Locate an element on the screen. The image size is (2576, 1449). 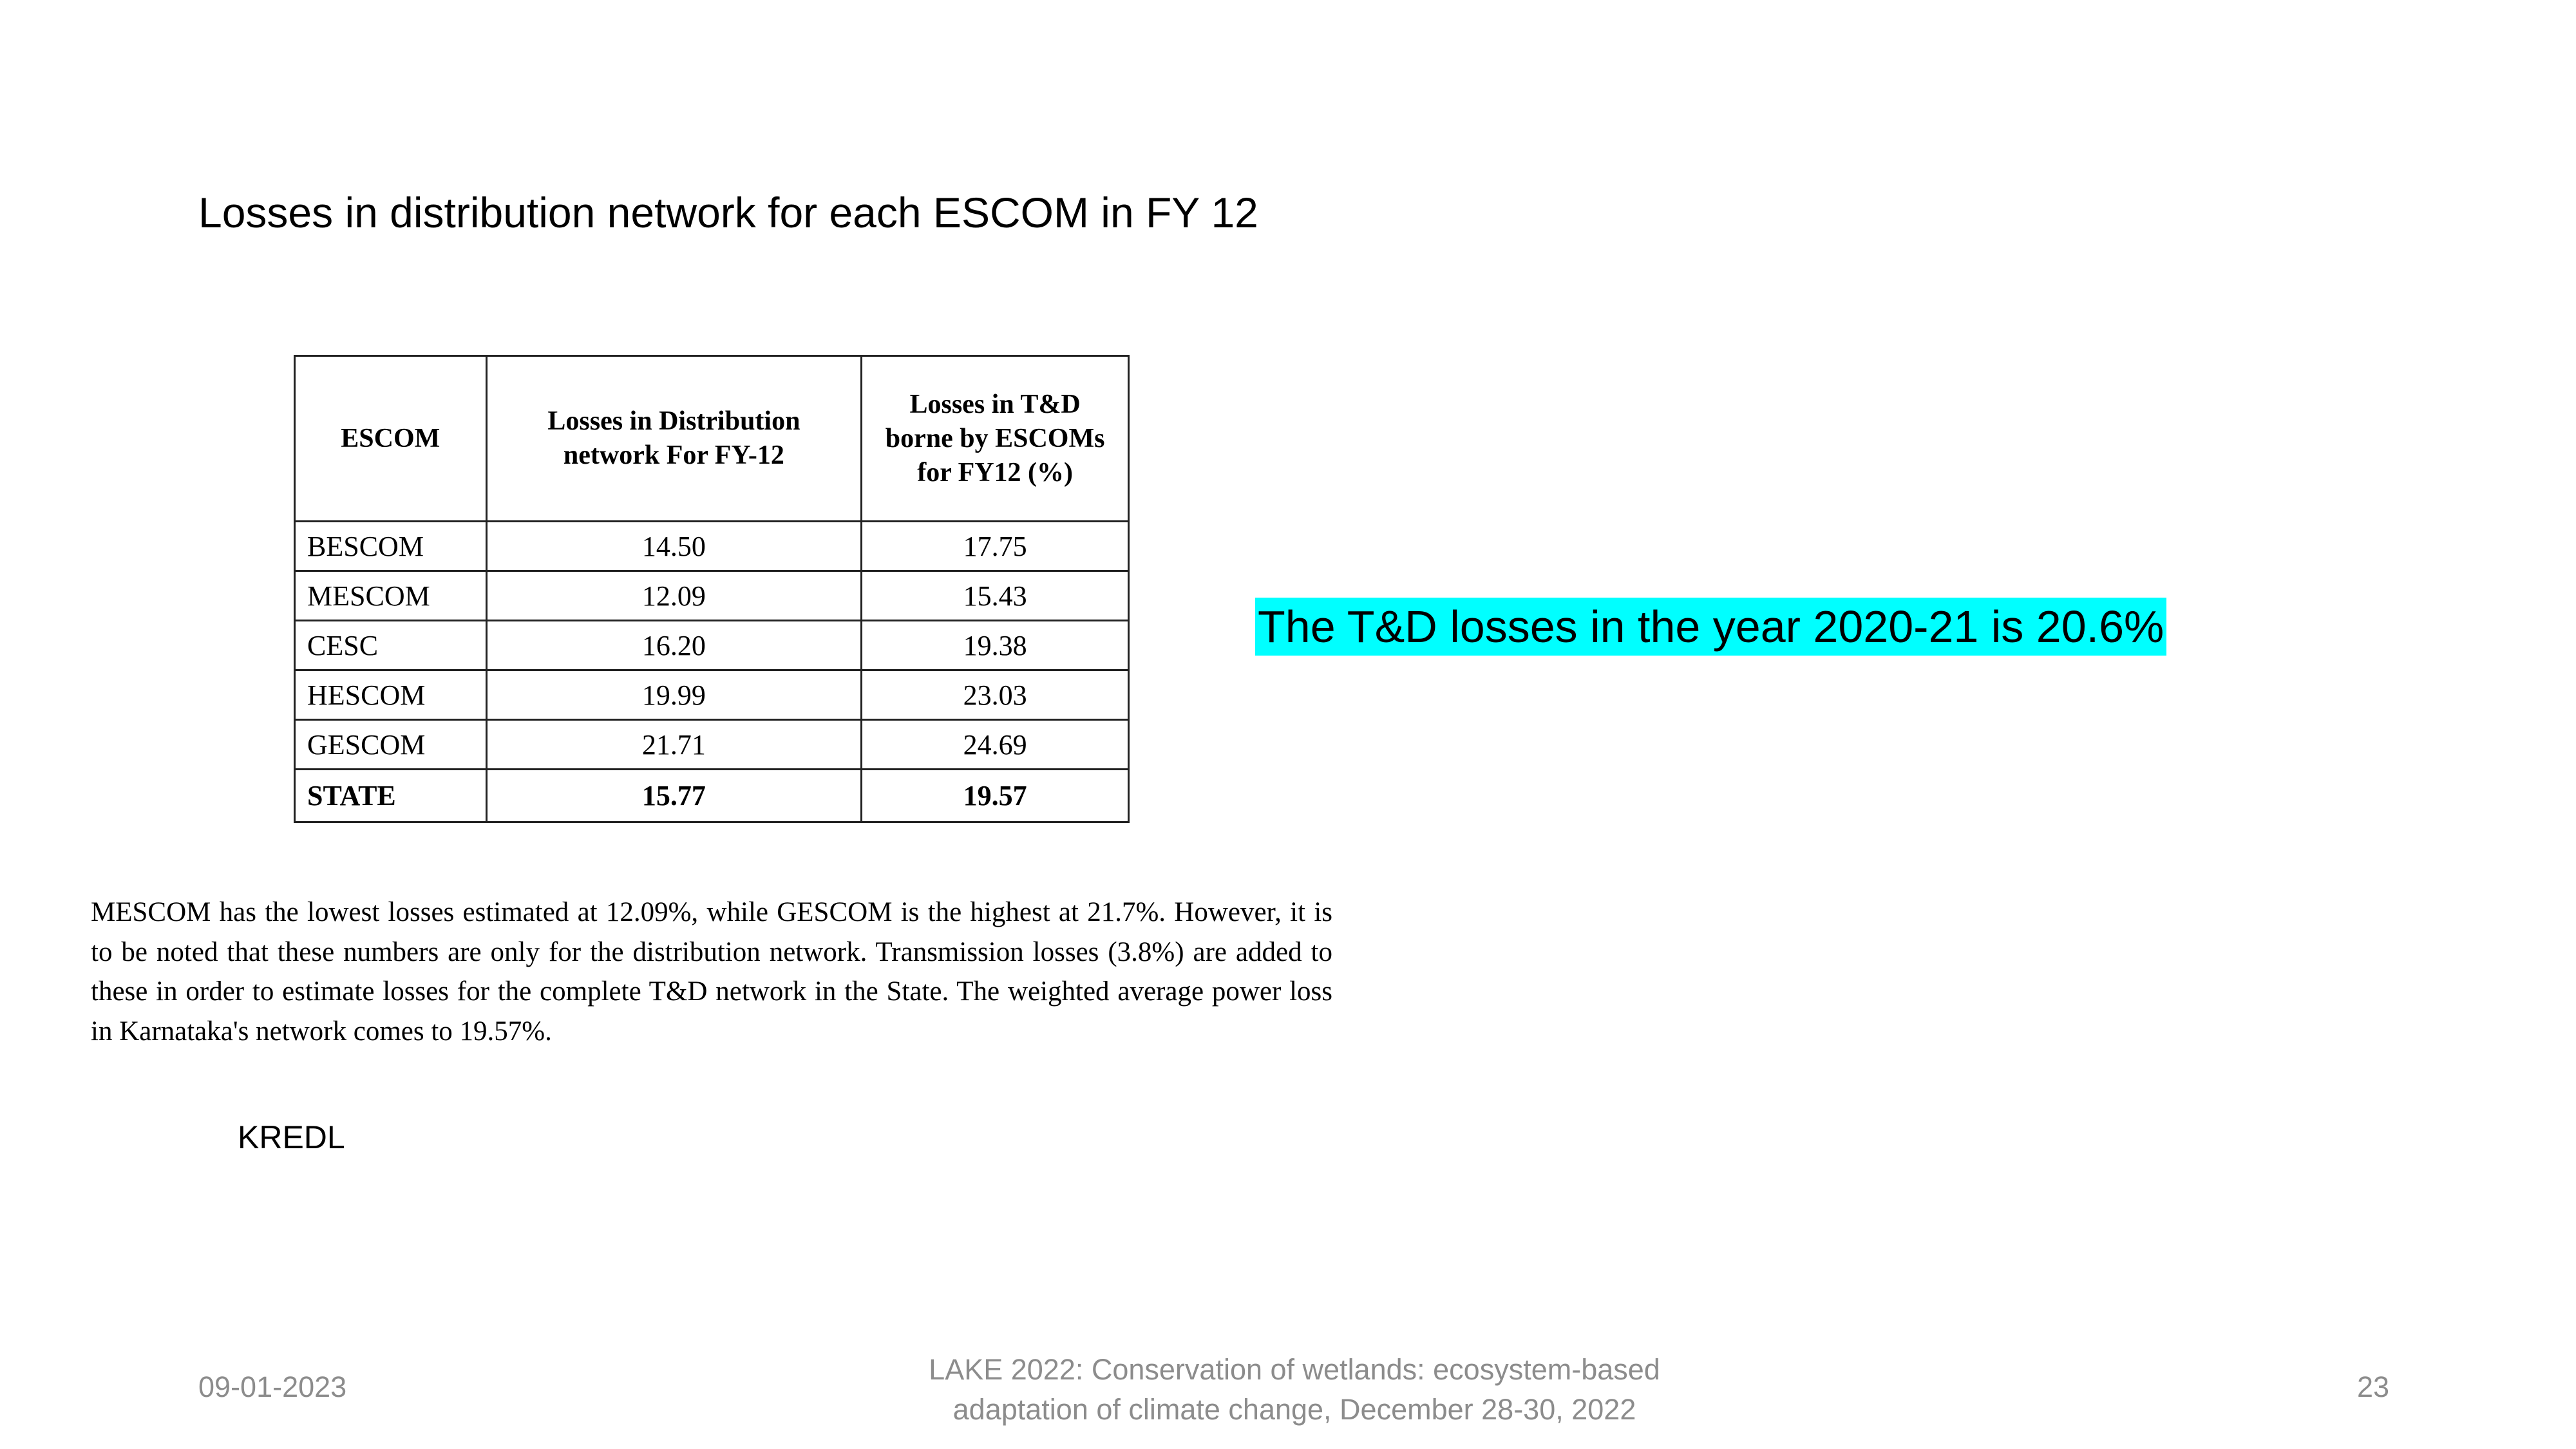
page-number: 23 is located at coordinates (2373, 1386).